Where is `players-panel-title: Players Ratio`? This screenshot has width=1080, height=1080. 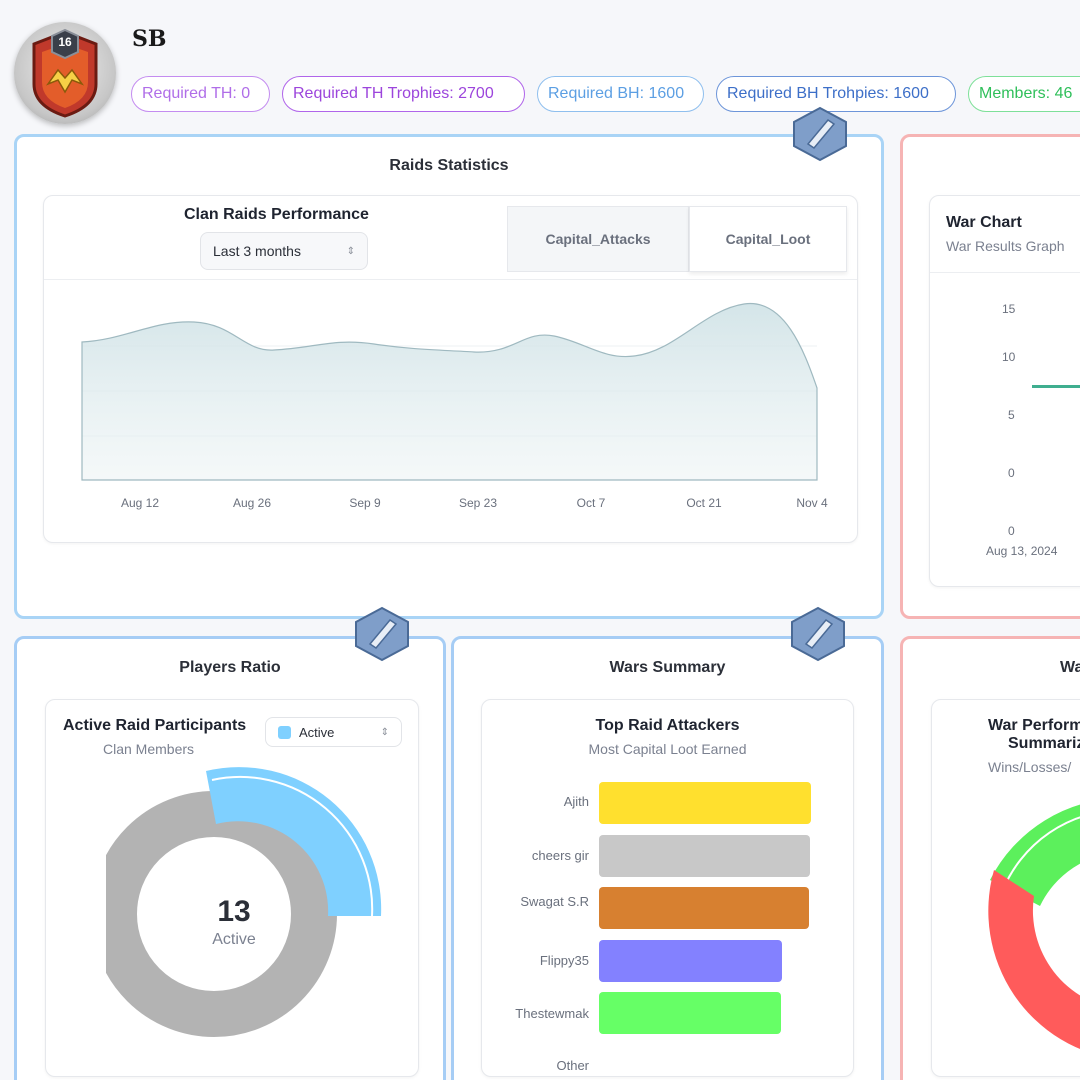
players-panel-title: Players Ratio is located at coordinates (230, 667).